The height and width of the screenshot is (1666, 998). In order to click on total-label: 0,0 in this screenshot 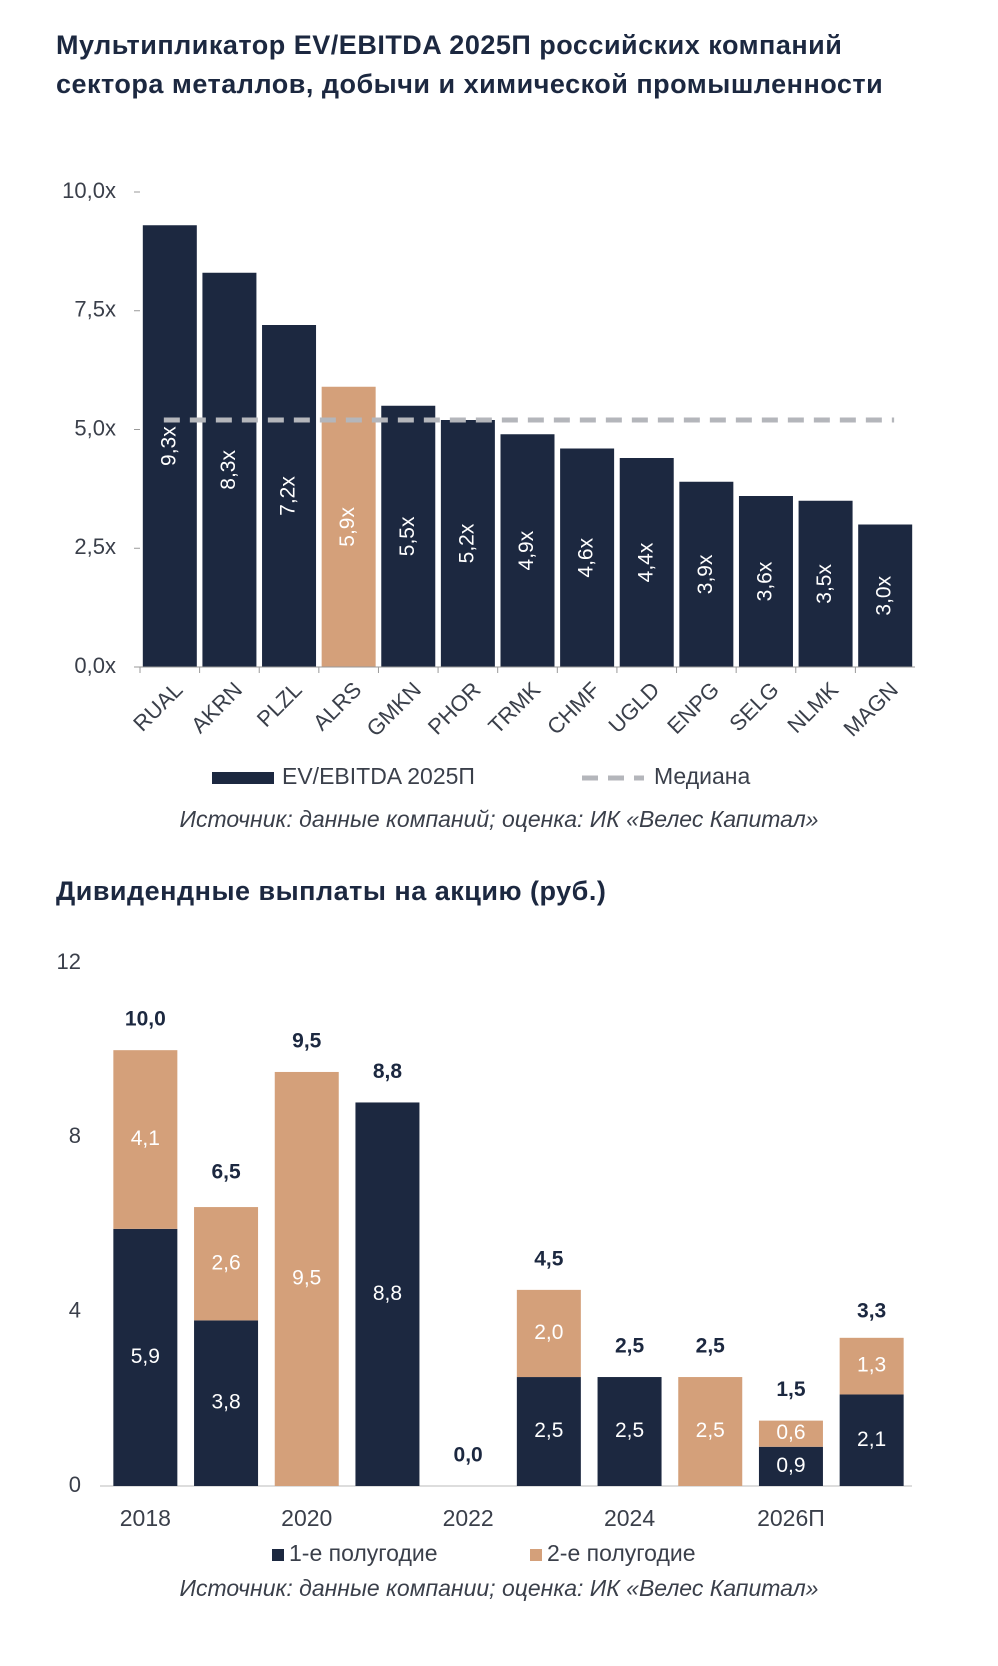, I will do `click(468, 1455)`.